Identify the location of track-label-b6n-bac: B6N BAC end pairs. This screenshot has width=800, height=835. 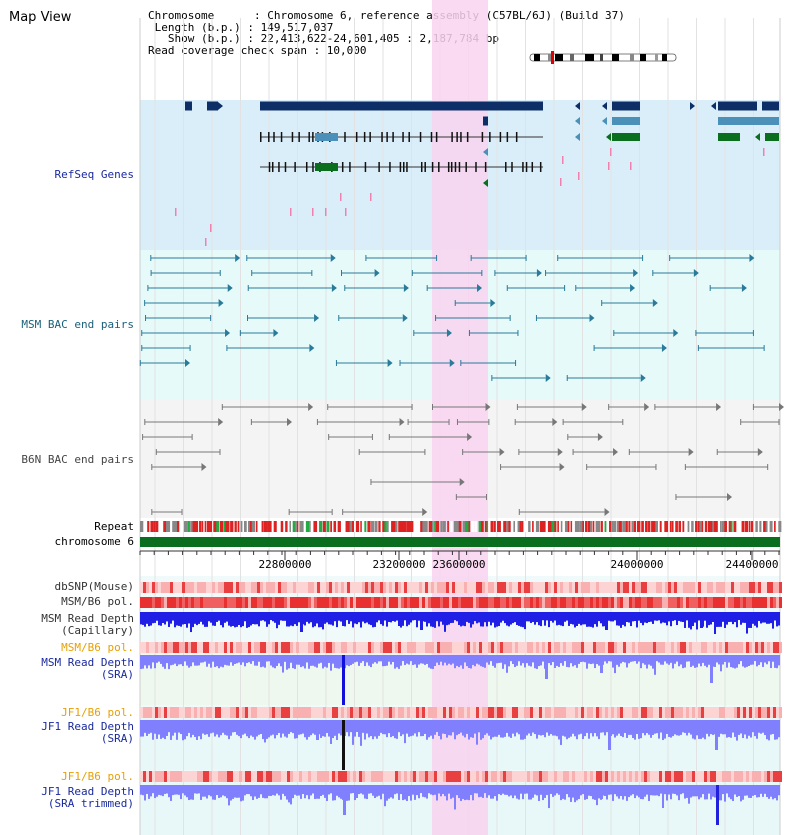
(77, 459).